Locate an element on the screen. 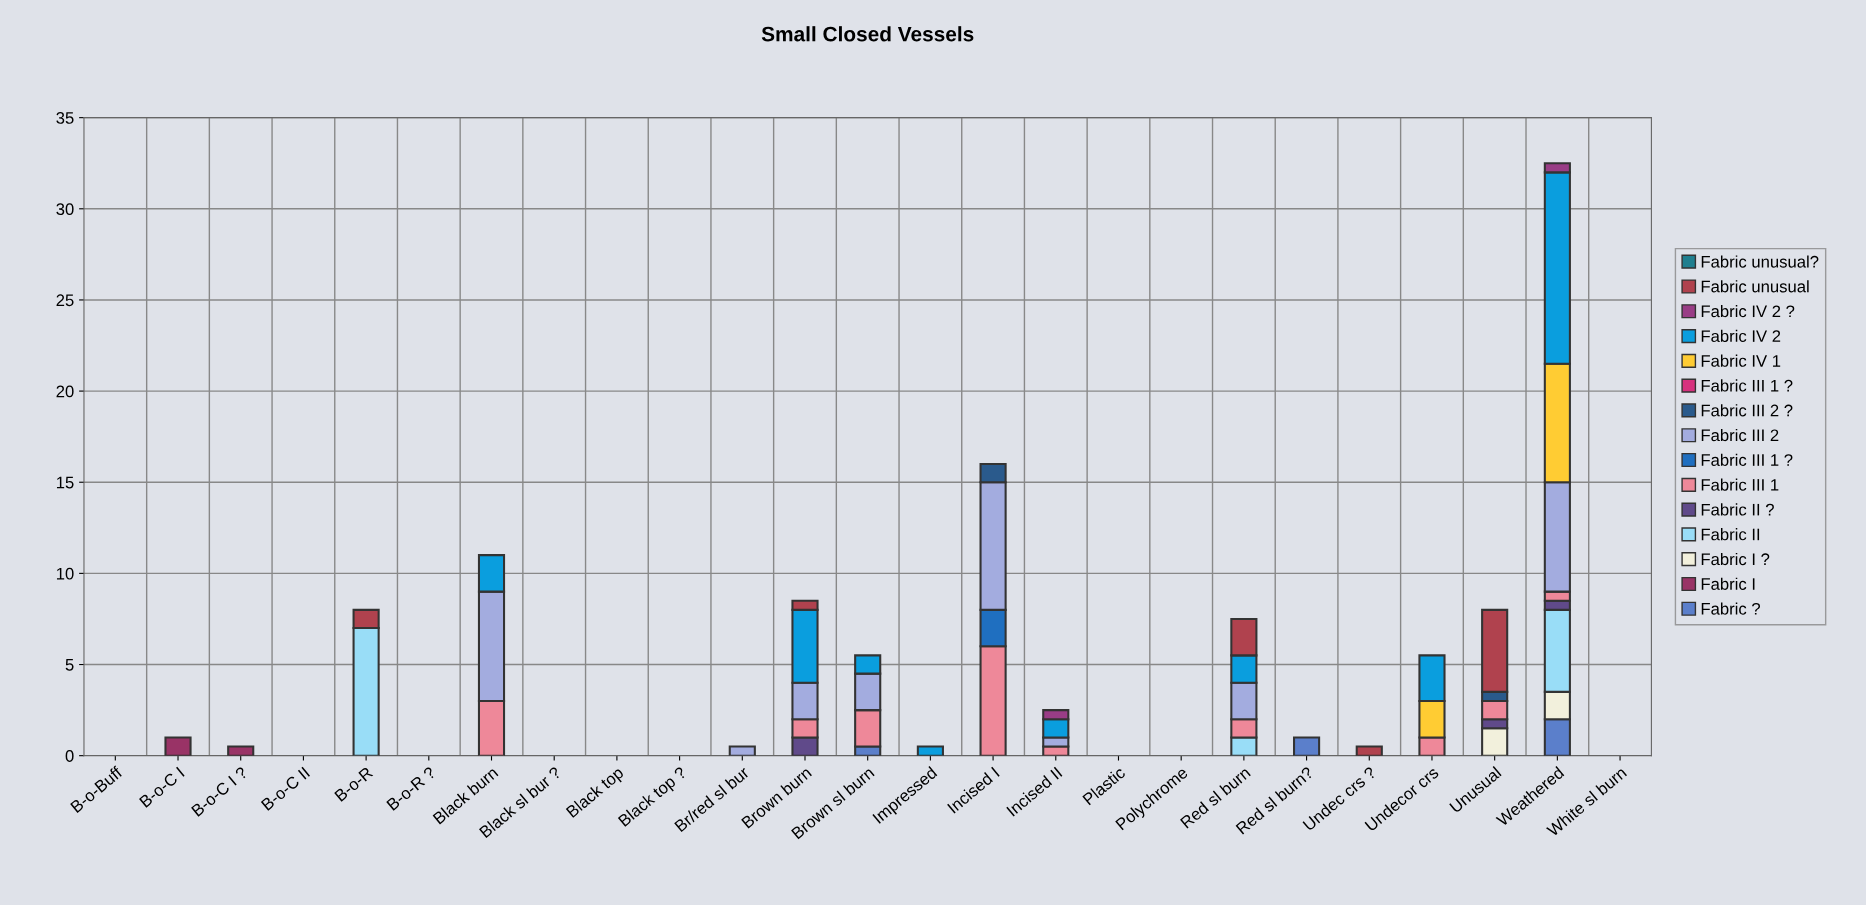  legend-label: Fabric II is located at coordinates (1730, 534).